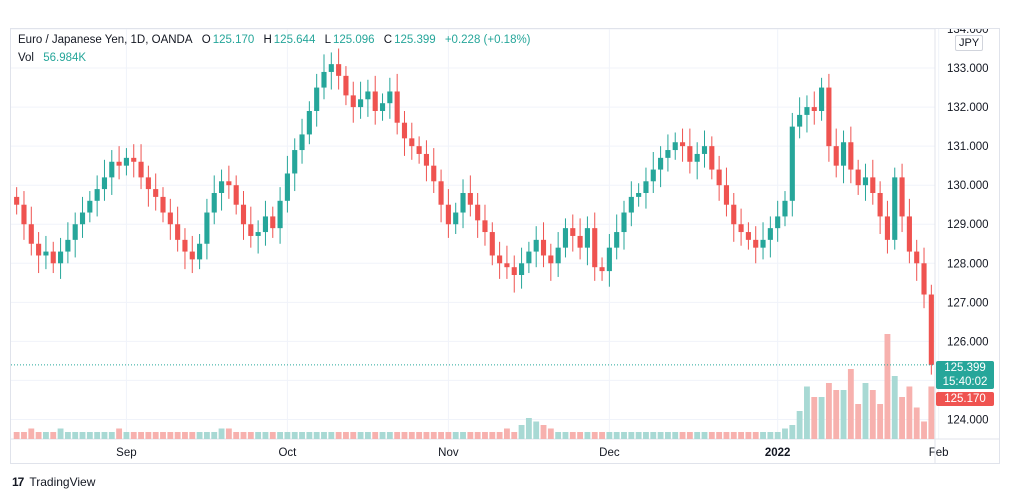 The height and width of the screenshot is (501, 1012). Describe the element at coordinates (294, 40) in the screenshot. I see `high-value: 125.644` at that location.